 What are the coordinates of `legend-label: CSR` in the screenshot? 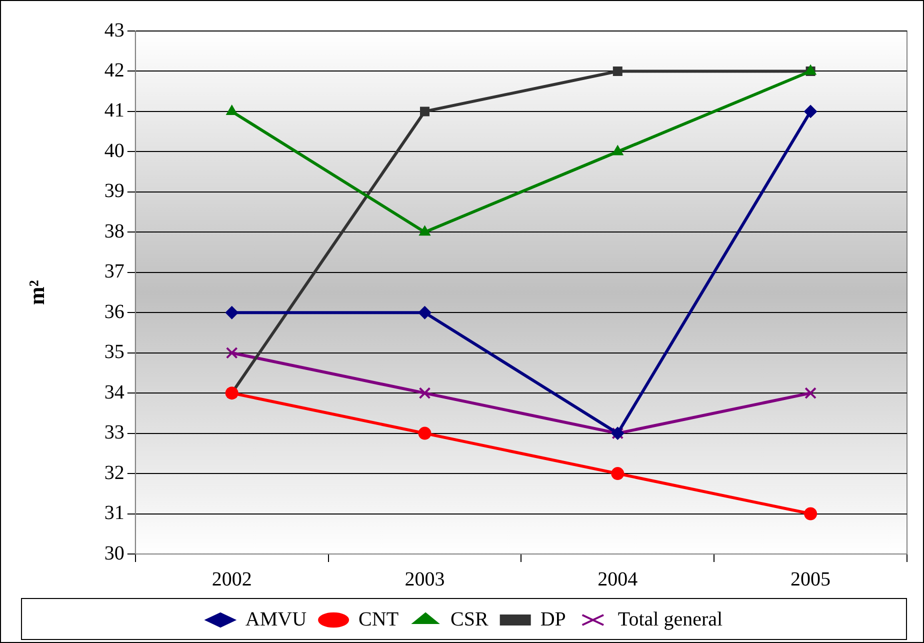 It's located at (470, 619).